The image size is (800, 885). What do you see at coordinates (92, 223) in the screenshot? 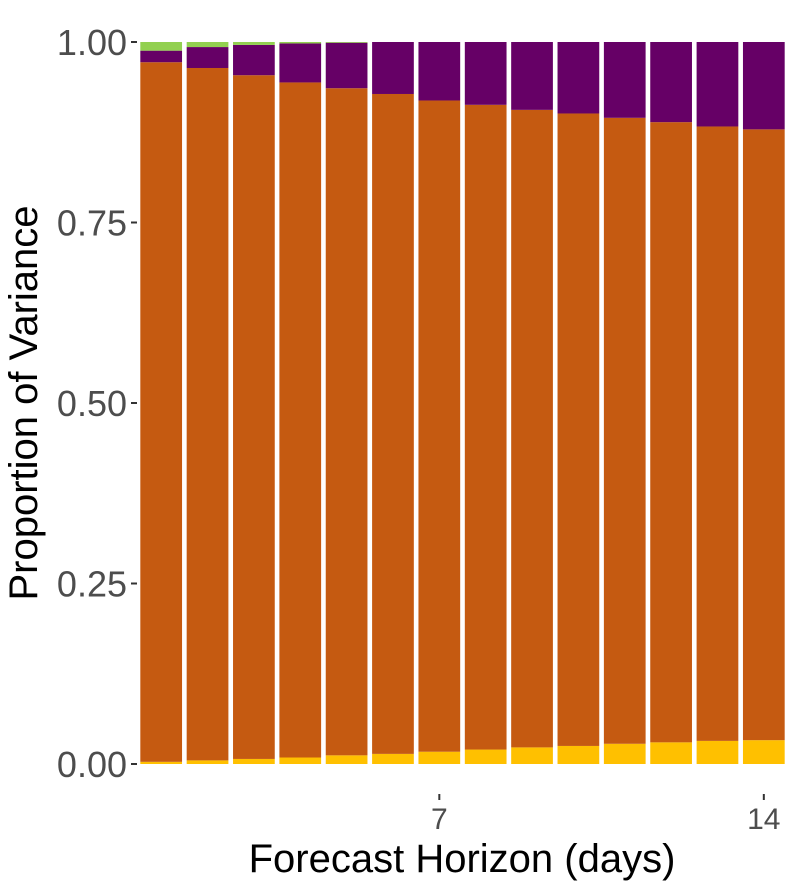
I see `y-tick-label: 0.75` at bounding box center [92, 223].